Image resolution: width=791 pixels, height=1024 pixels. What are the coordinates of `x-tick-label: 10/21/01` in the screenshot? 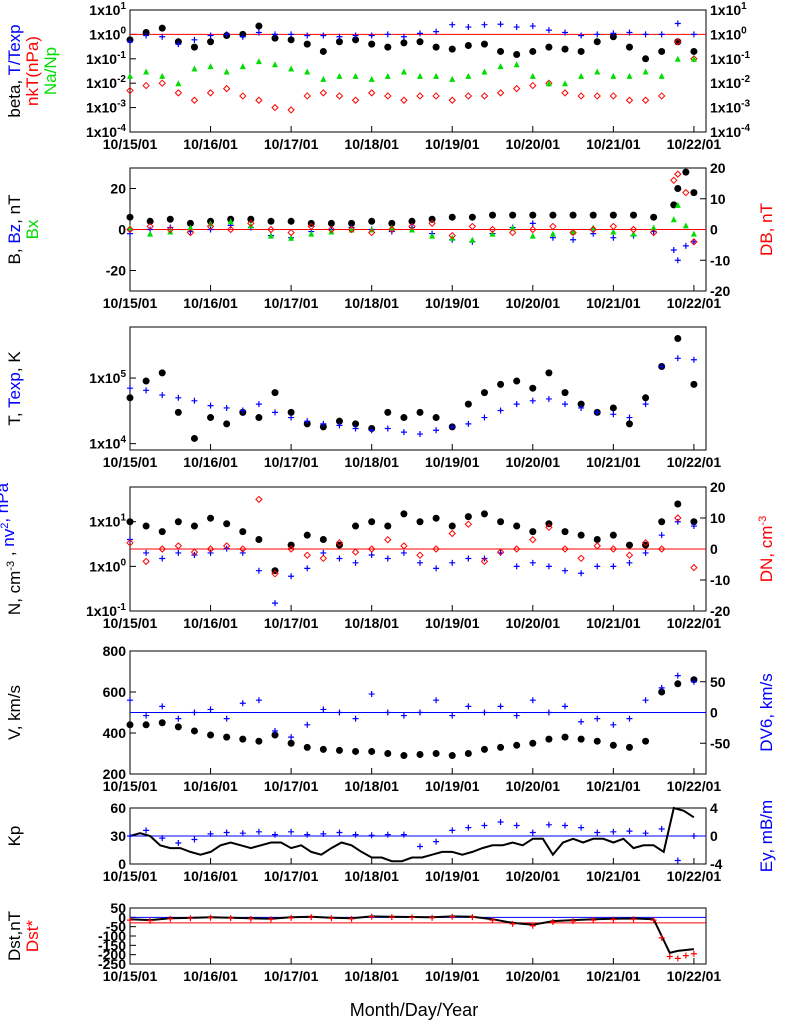 It's located at (613, 786).